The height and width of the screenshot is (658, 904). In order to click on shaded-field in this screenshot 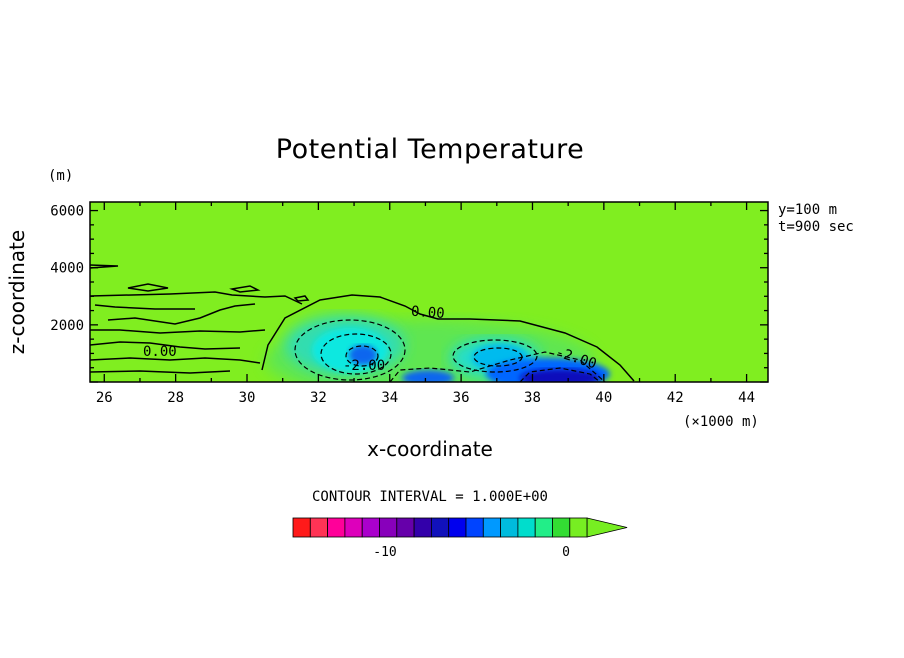, I will do `click(437, 348)`.